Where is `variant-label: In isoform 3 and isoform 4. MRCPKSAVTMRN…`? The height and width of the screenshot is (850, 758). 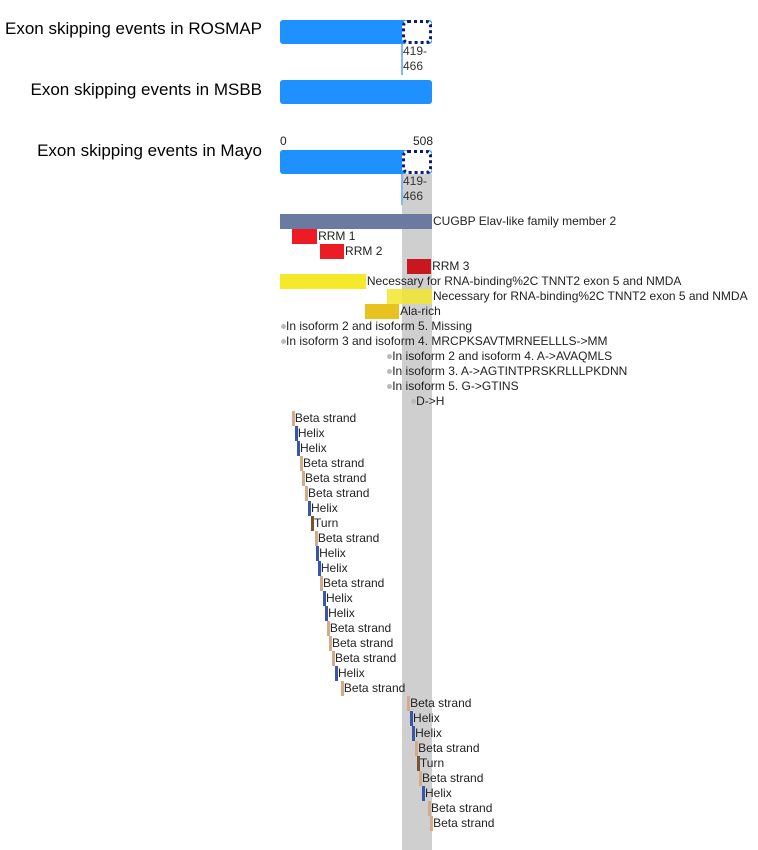
variant-label: In isoform 3 and isoform 4. MRCPKSAVTMRN… is located at coordinates (446, 341).